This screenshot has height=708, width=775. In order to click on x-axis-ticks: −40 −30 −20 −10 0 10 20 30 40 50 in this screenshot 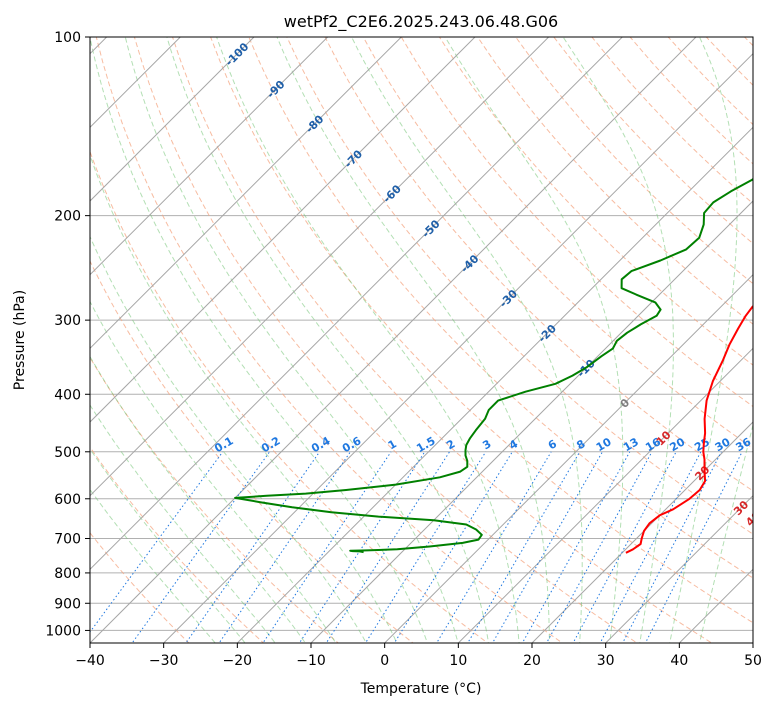, I will do `click(418, 656)`.